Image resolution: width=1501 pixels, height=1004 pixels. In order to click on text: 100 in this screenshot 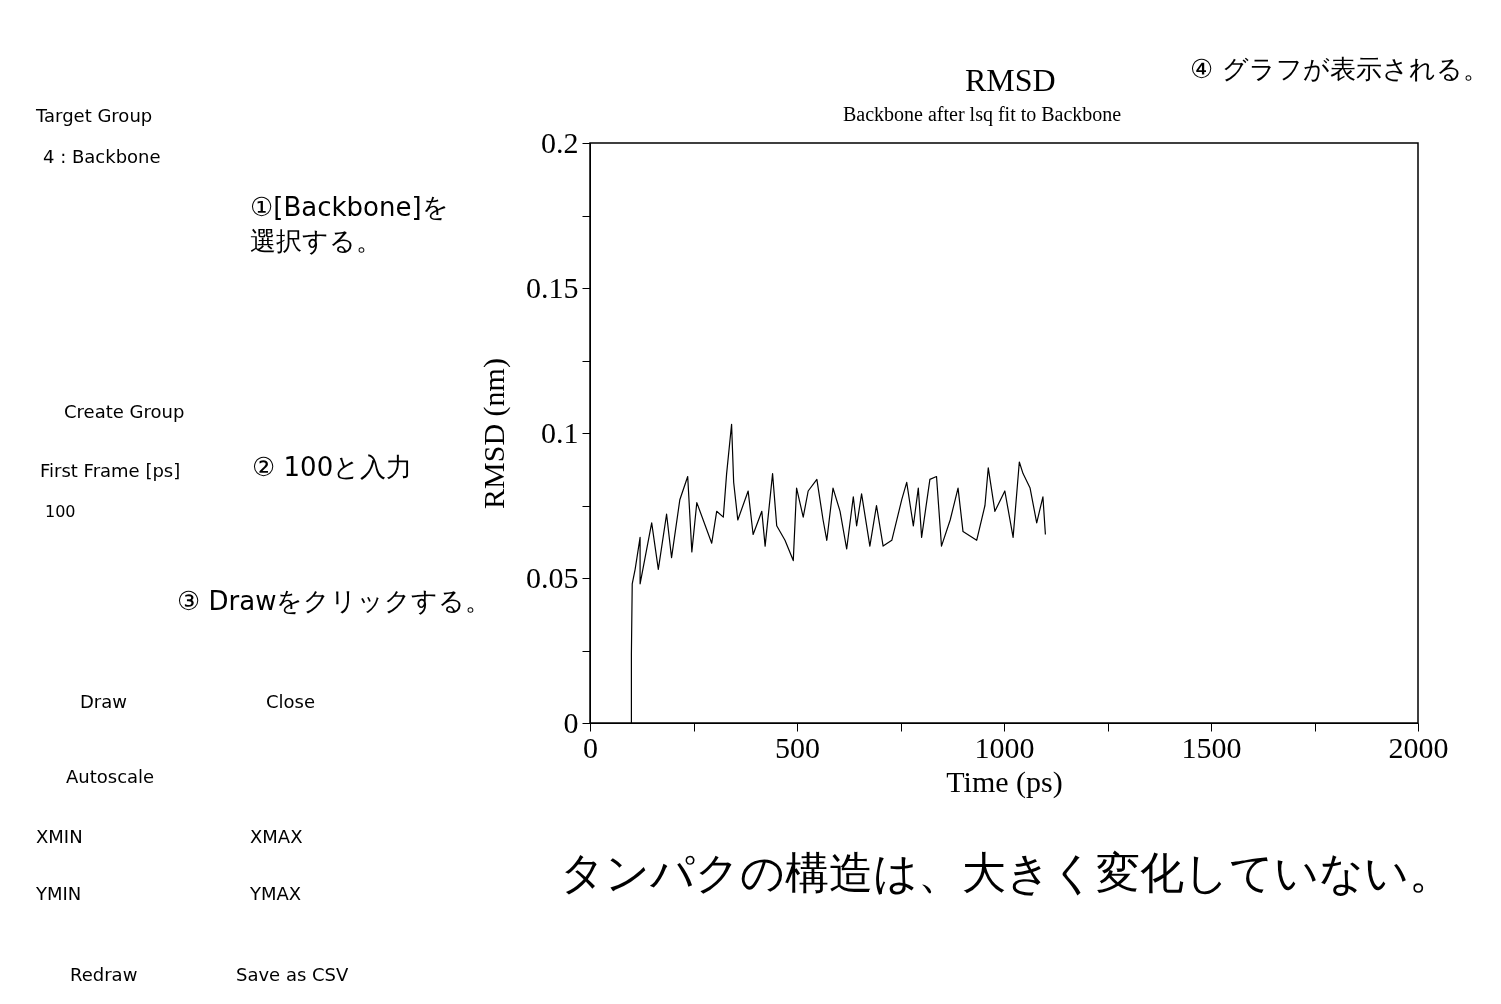, I will do `click(60, 511)`.